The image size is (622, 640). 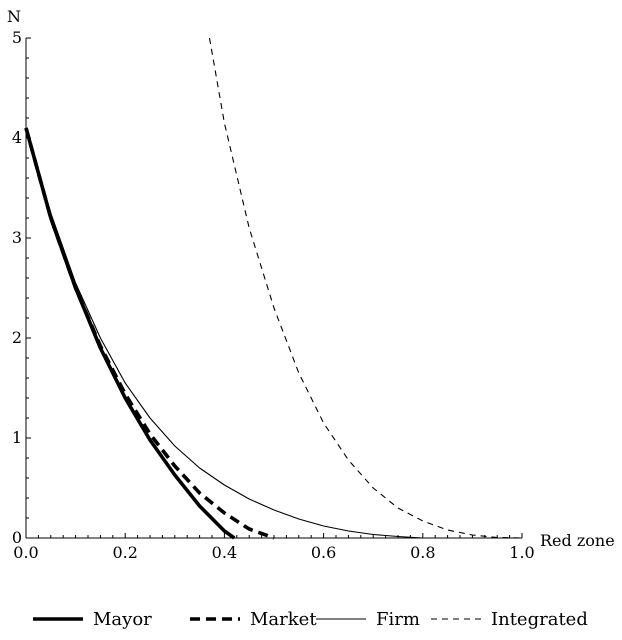 What do you see at coordinates (422, 552) in the screenshot?
I see `x-tick-label: 0.8` at bounding box center [422, 552].